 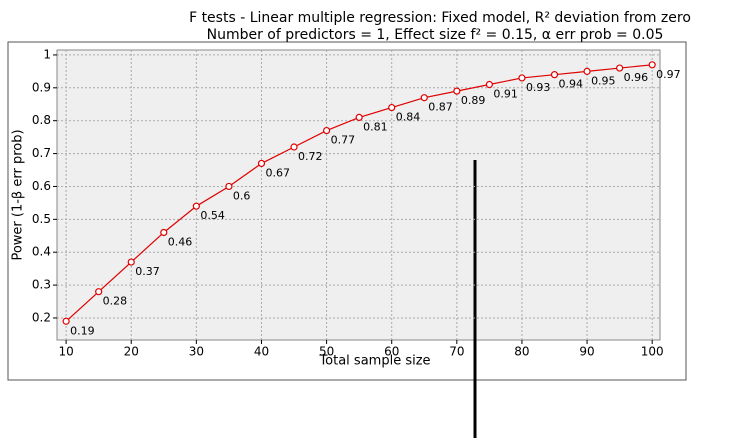 I want to click on x-tick-label: 50, so click(x=326, y=352).